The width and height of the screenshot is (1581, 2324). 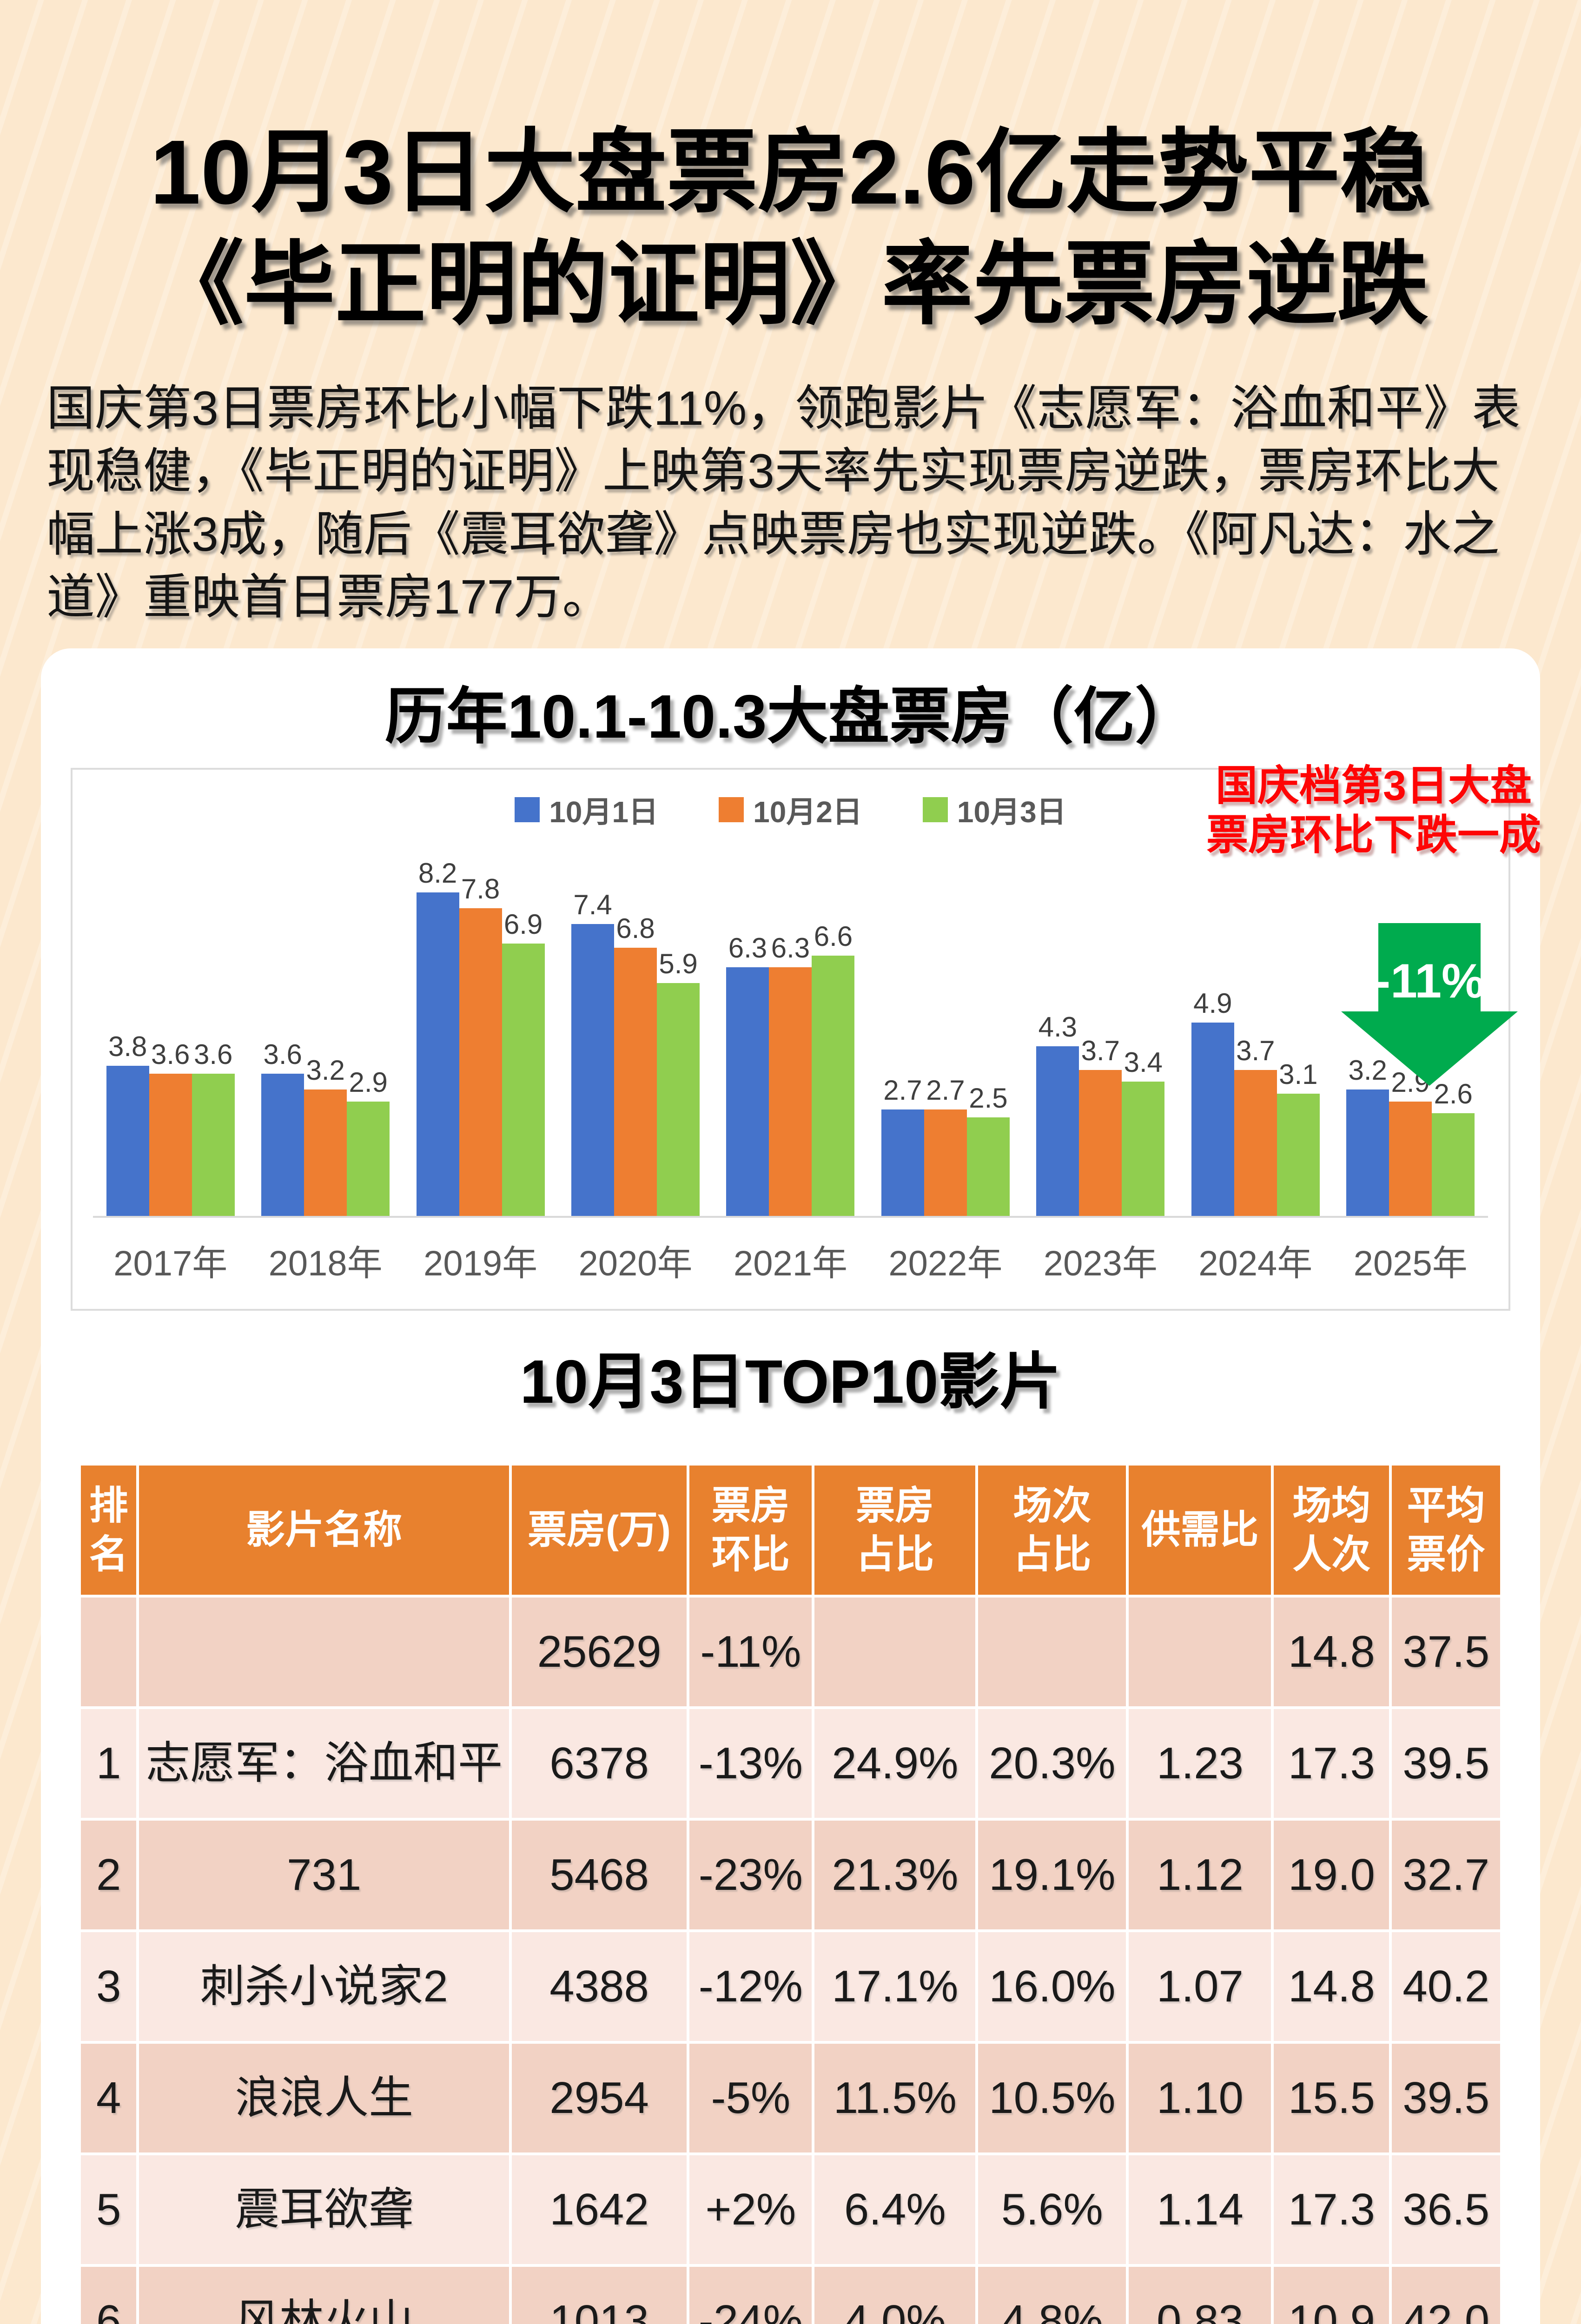 I want to click on table-cell: 19.0, so click(x=1331, y=1874).